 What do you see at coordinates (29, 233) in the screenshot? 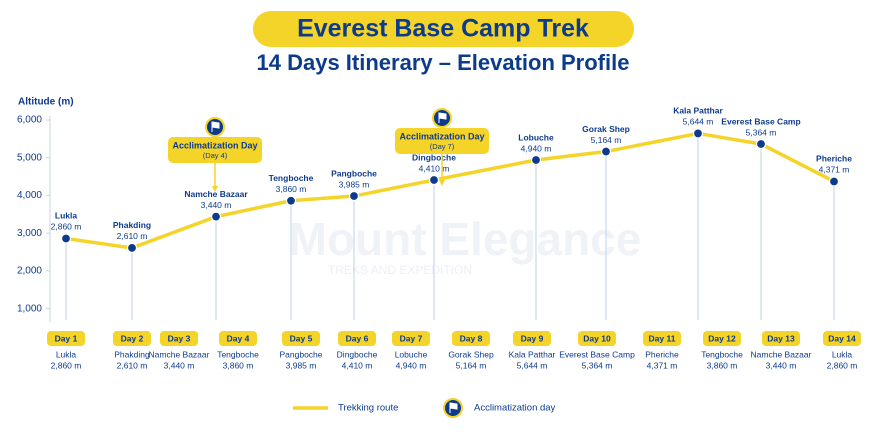
I see `y-tick-label: 3,000` at bounding box center [29, 233].